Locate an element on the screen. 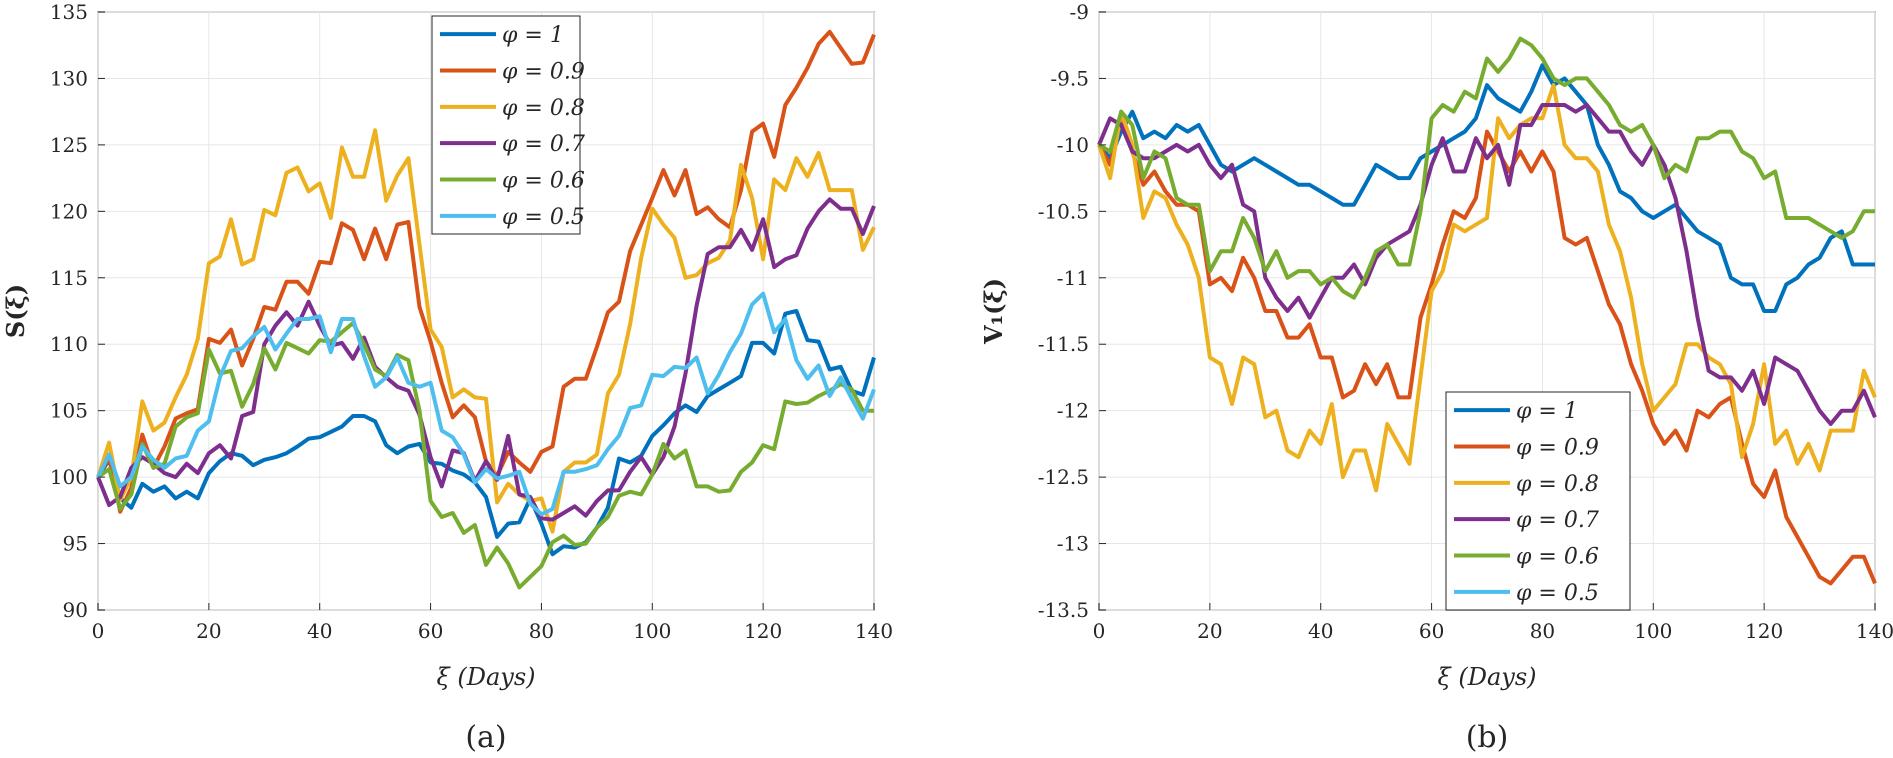 This screenshot has width=1893, height=758. y-axis-label-b: V₁(ξ) is located at coordinates (993, 311).